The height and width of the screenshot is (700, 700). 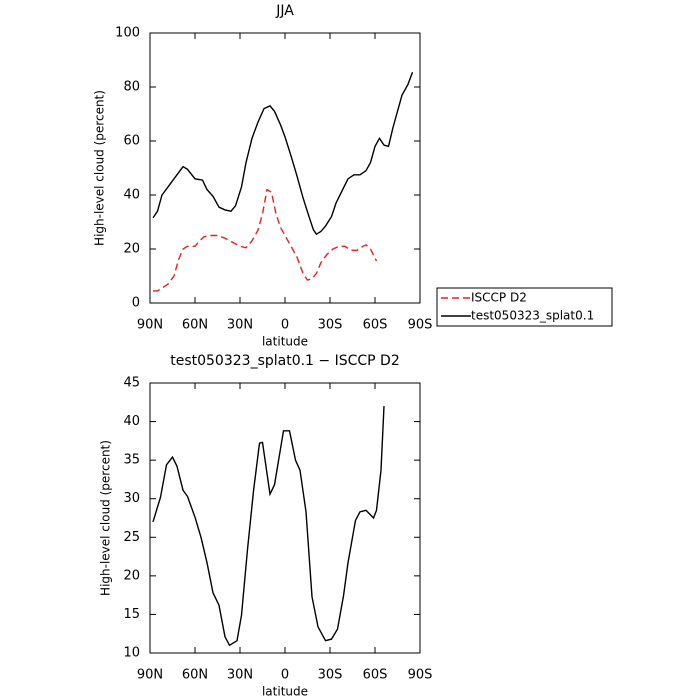 What do you see at coordinates (499, 298) in the screenshot?
I see `legend-label: ISCCP D2` at bounding box center [499, 298].